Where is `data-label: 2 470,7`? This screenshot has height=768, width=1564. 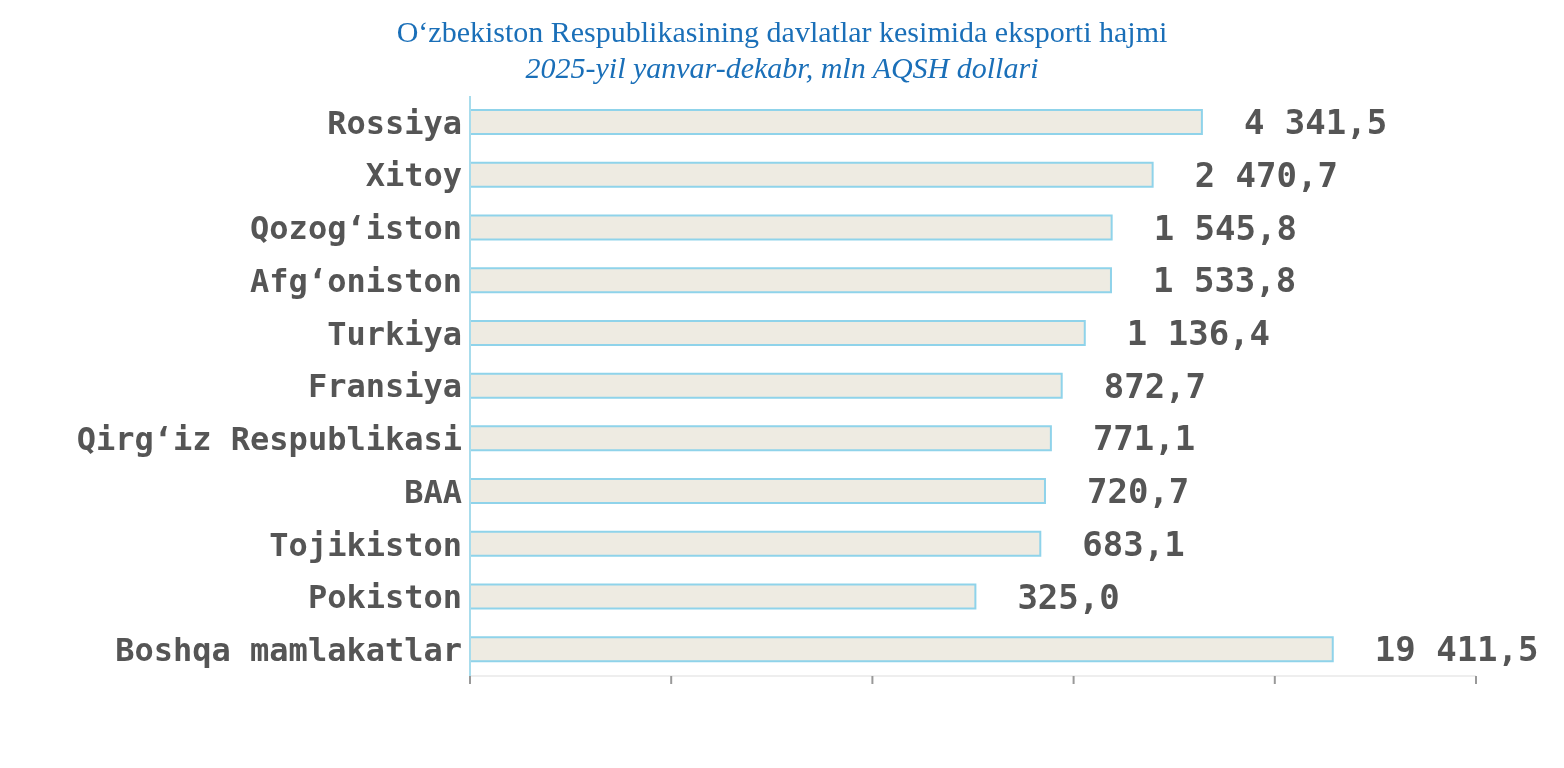 data-label: 2 470,7 is located at coordinates (1266, 174).